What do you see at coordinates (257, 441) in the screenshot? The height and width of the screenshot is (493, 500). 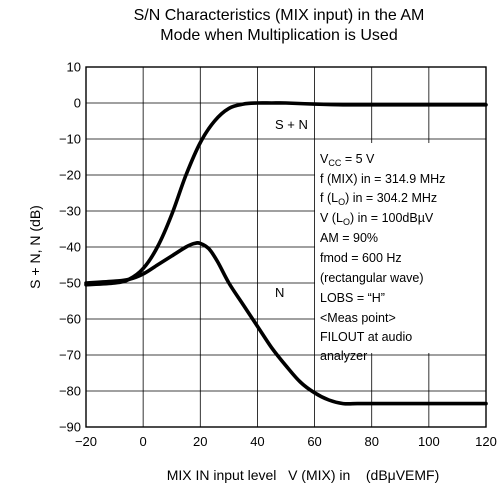 I see `x-tick-label: 40` at bounding box center [257, 441].